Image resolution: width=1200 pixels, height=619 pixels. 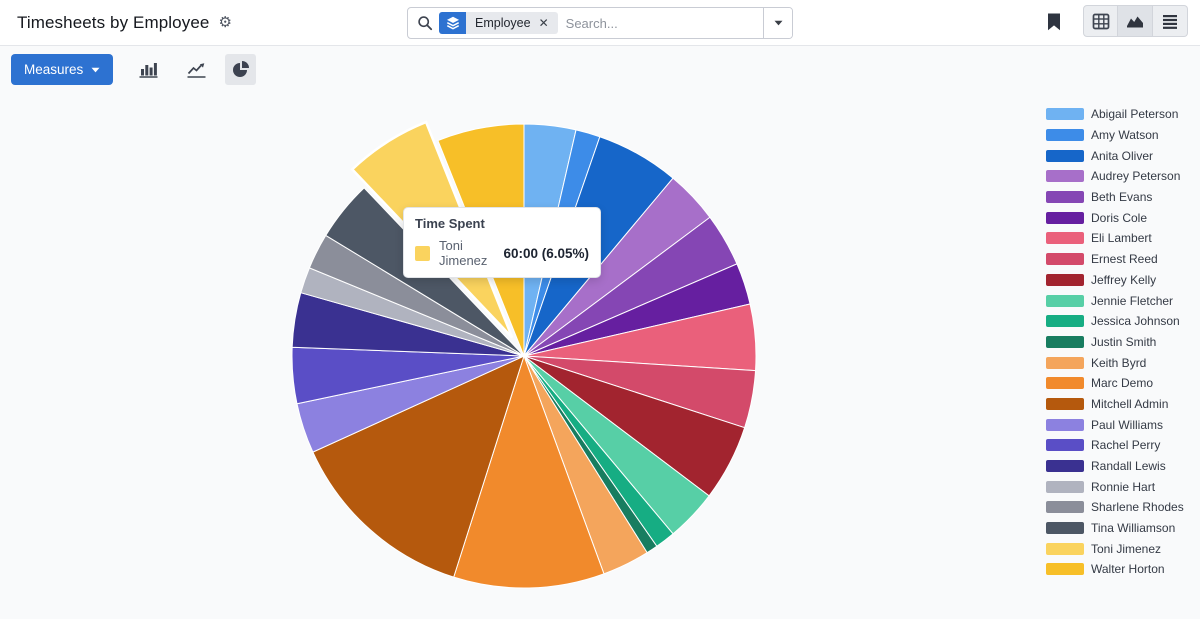 I want to click on legend-label: Rachel Perry, so click(x=1126, y=445).